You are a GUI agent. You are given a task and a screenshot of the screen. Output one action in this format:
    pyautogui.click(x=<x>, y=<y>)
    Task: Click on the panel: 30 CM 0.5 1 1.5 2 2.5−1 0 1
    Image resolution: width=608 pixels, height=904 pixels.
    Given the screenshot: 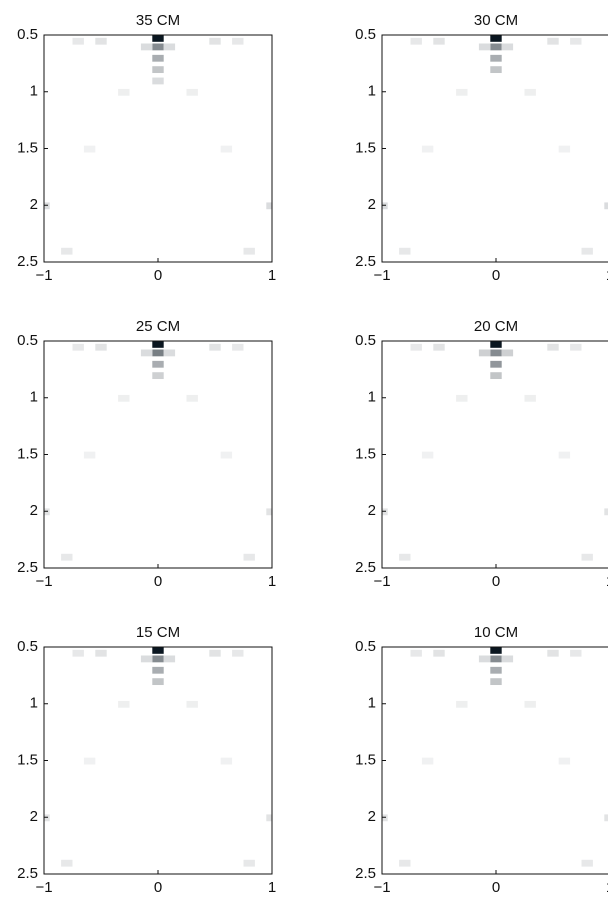 What is the action you would take?
    pyautogui.click(x=481, y=148)
    